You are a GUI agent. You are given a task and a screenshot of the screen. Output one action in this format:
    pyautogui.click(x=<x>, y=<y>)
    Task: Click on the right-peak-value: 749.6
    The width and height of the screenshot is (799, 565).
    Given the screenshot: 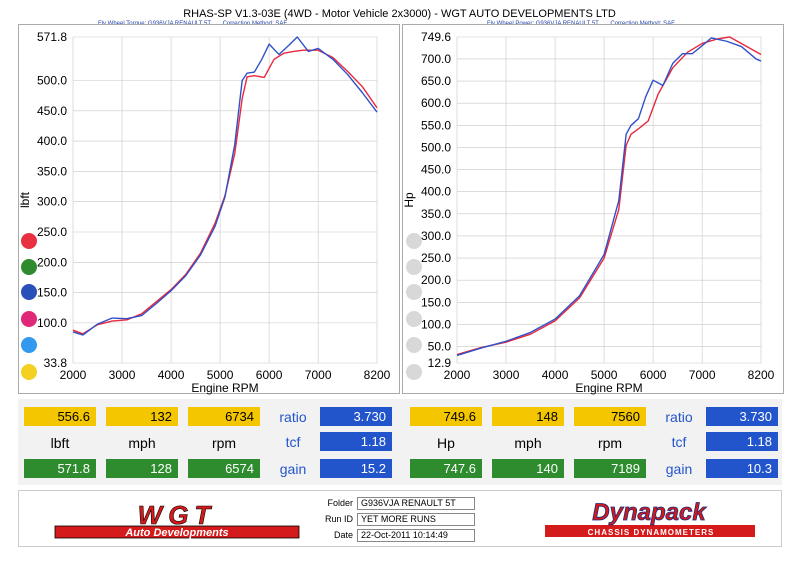 What is the action you would take?
    pyautogui.click(x=446, y=416)
    